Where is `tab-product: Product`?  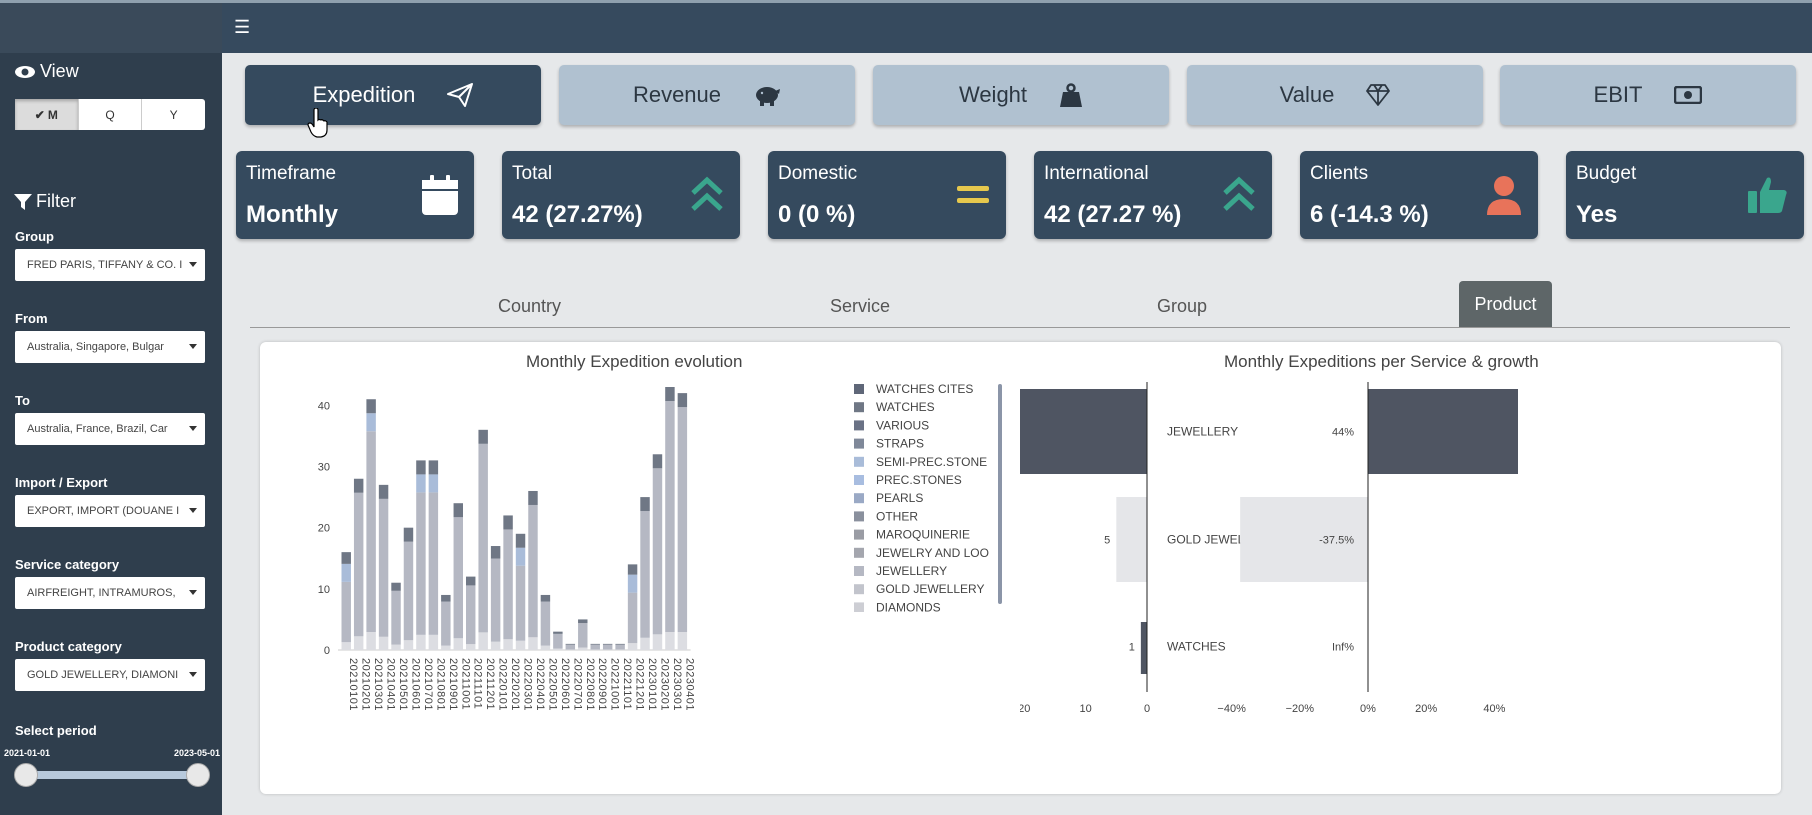 tab-product: Product is located at coordinates (1505, 304).